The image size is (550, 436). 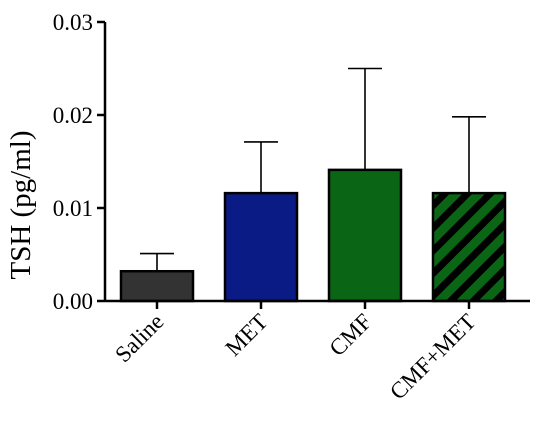 I want to click on x-tick-label: Saline, so click(x=139, y=338).